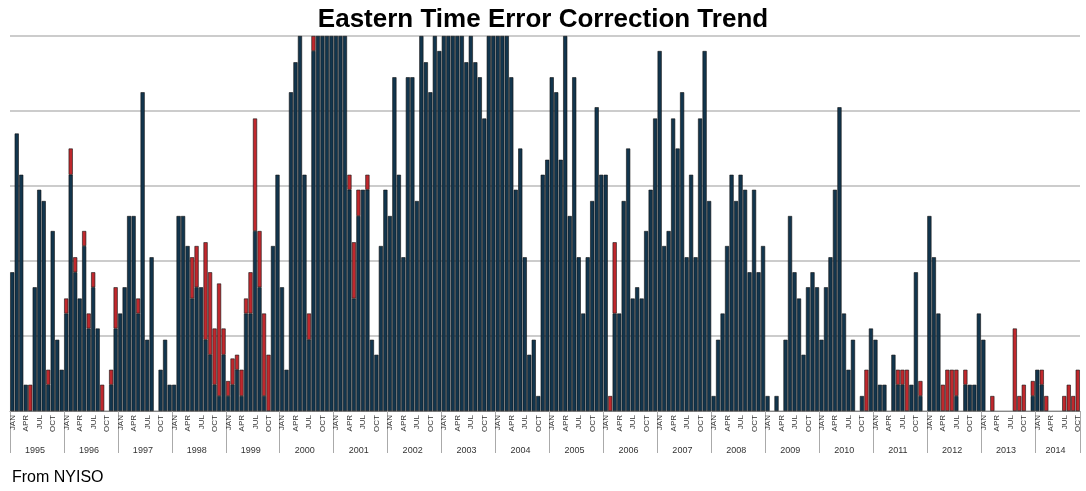 Image resolution: width=1086 pixels, height=491 pixels. What do you see at coordinates (250, 449) in the screenshot?
I see `text: 1999` at bounding box center [250, 449].